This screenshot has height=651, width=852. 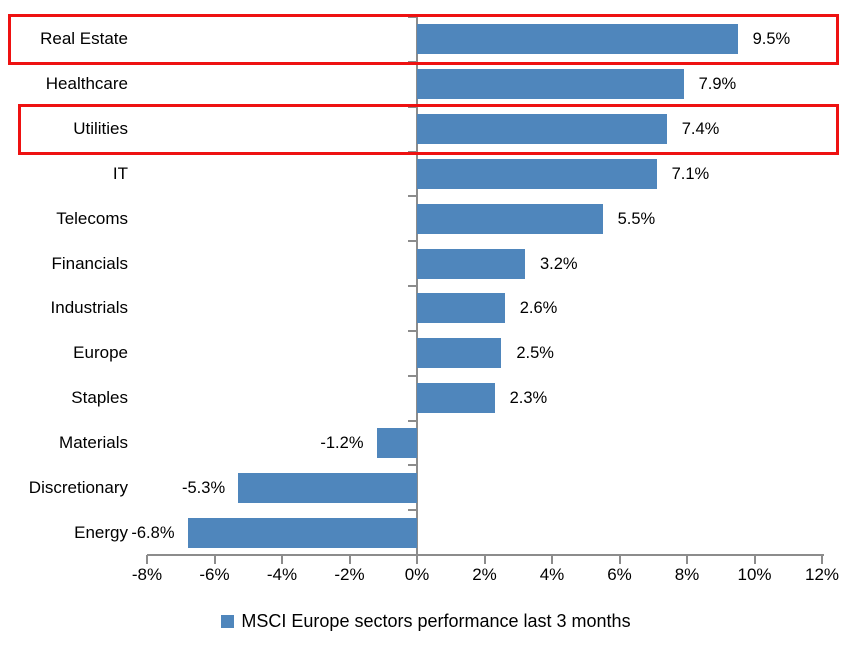 I want to click on x-tick-label: 10%, so click(x=754, y=574).